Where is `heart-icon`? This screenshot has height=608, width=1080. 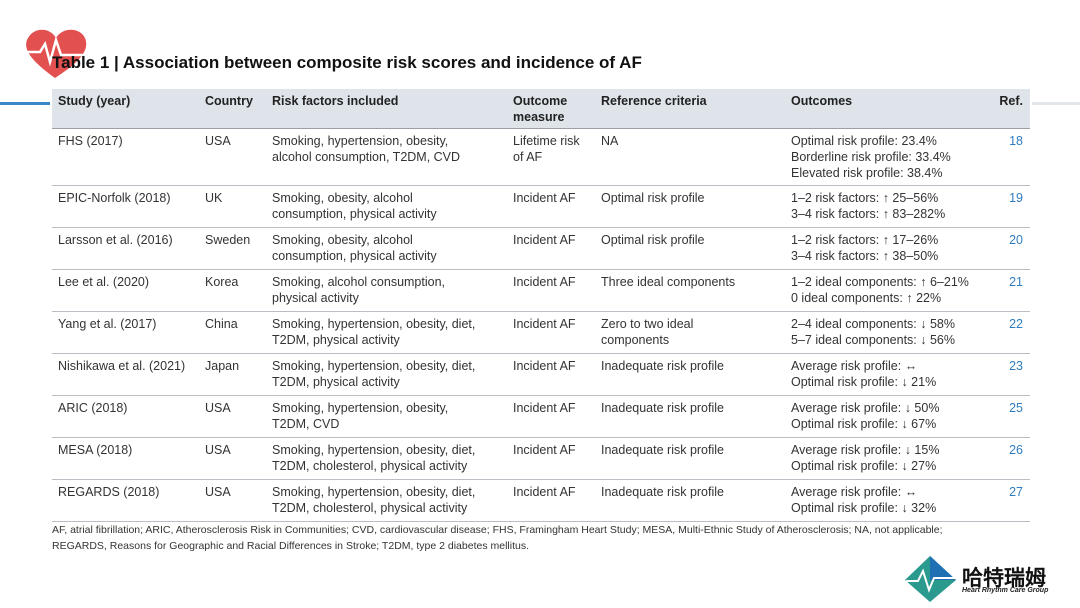
heart-icon is located at coordinates (56, 53).